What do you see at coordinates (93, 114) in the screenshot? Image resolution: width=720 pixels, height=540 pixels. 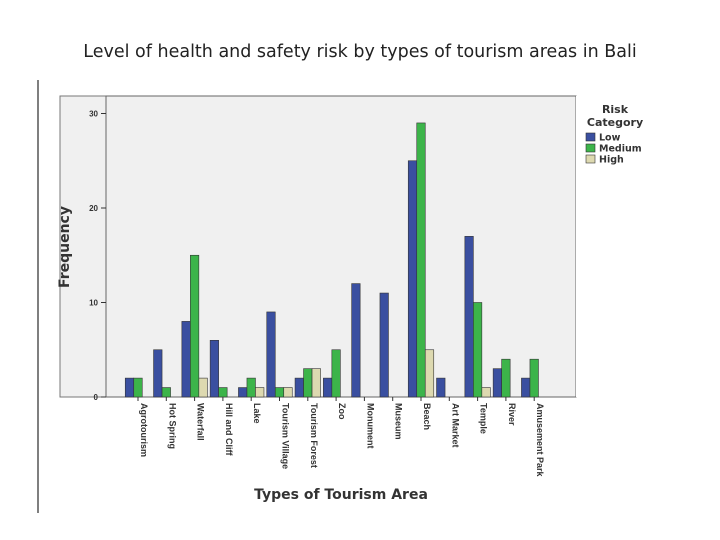 I see `y-tick-label: 30` at bounding box center [93, 114].